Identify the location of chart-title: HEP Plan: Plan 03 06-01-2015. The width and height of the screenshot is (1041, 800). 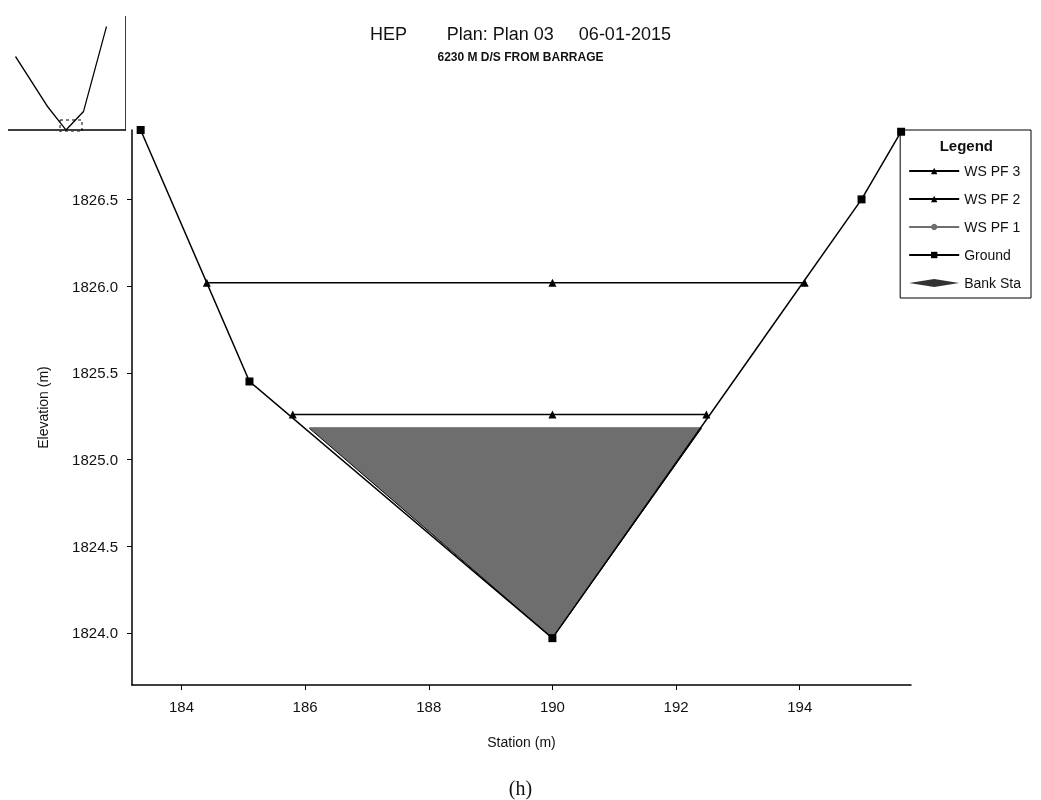
(520, 34).